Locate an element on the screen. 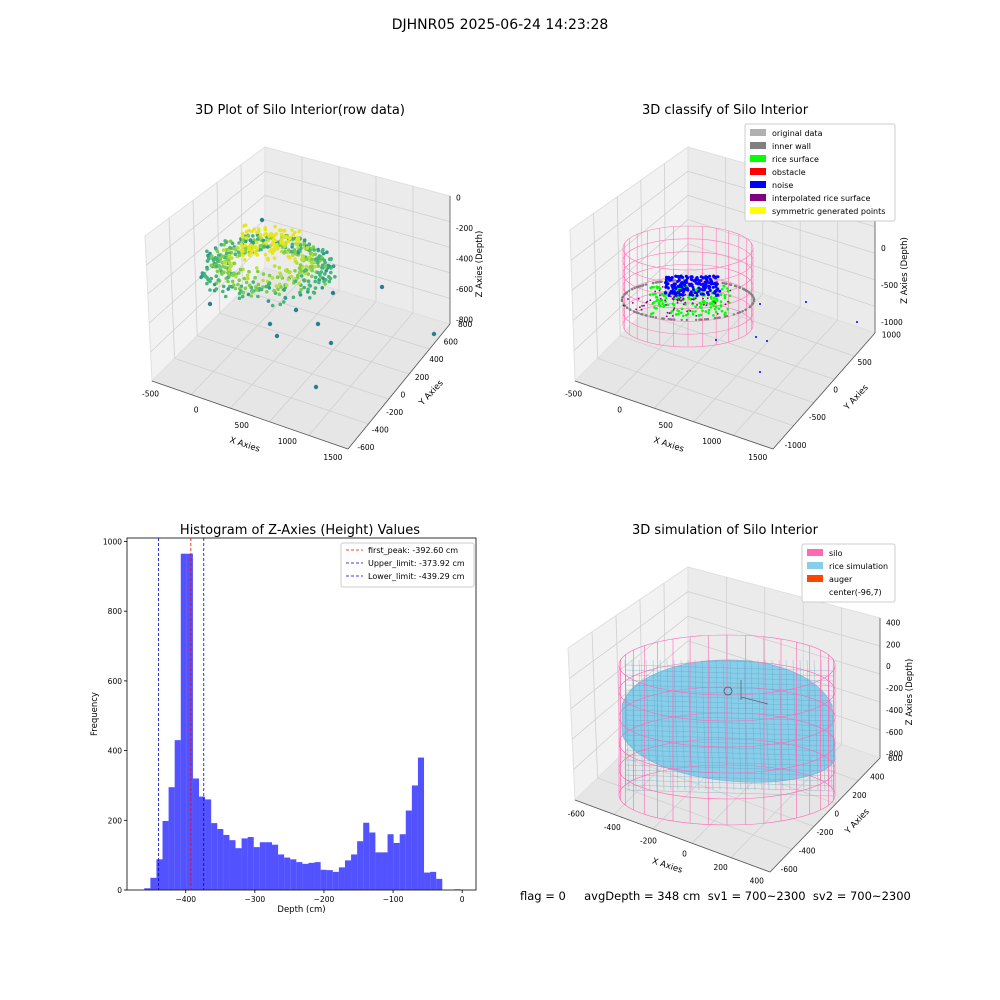 The image size is (1000, 1000). y-tick-label: 500 is located at coordinates (865, 362).